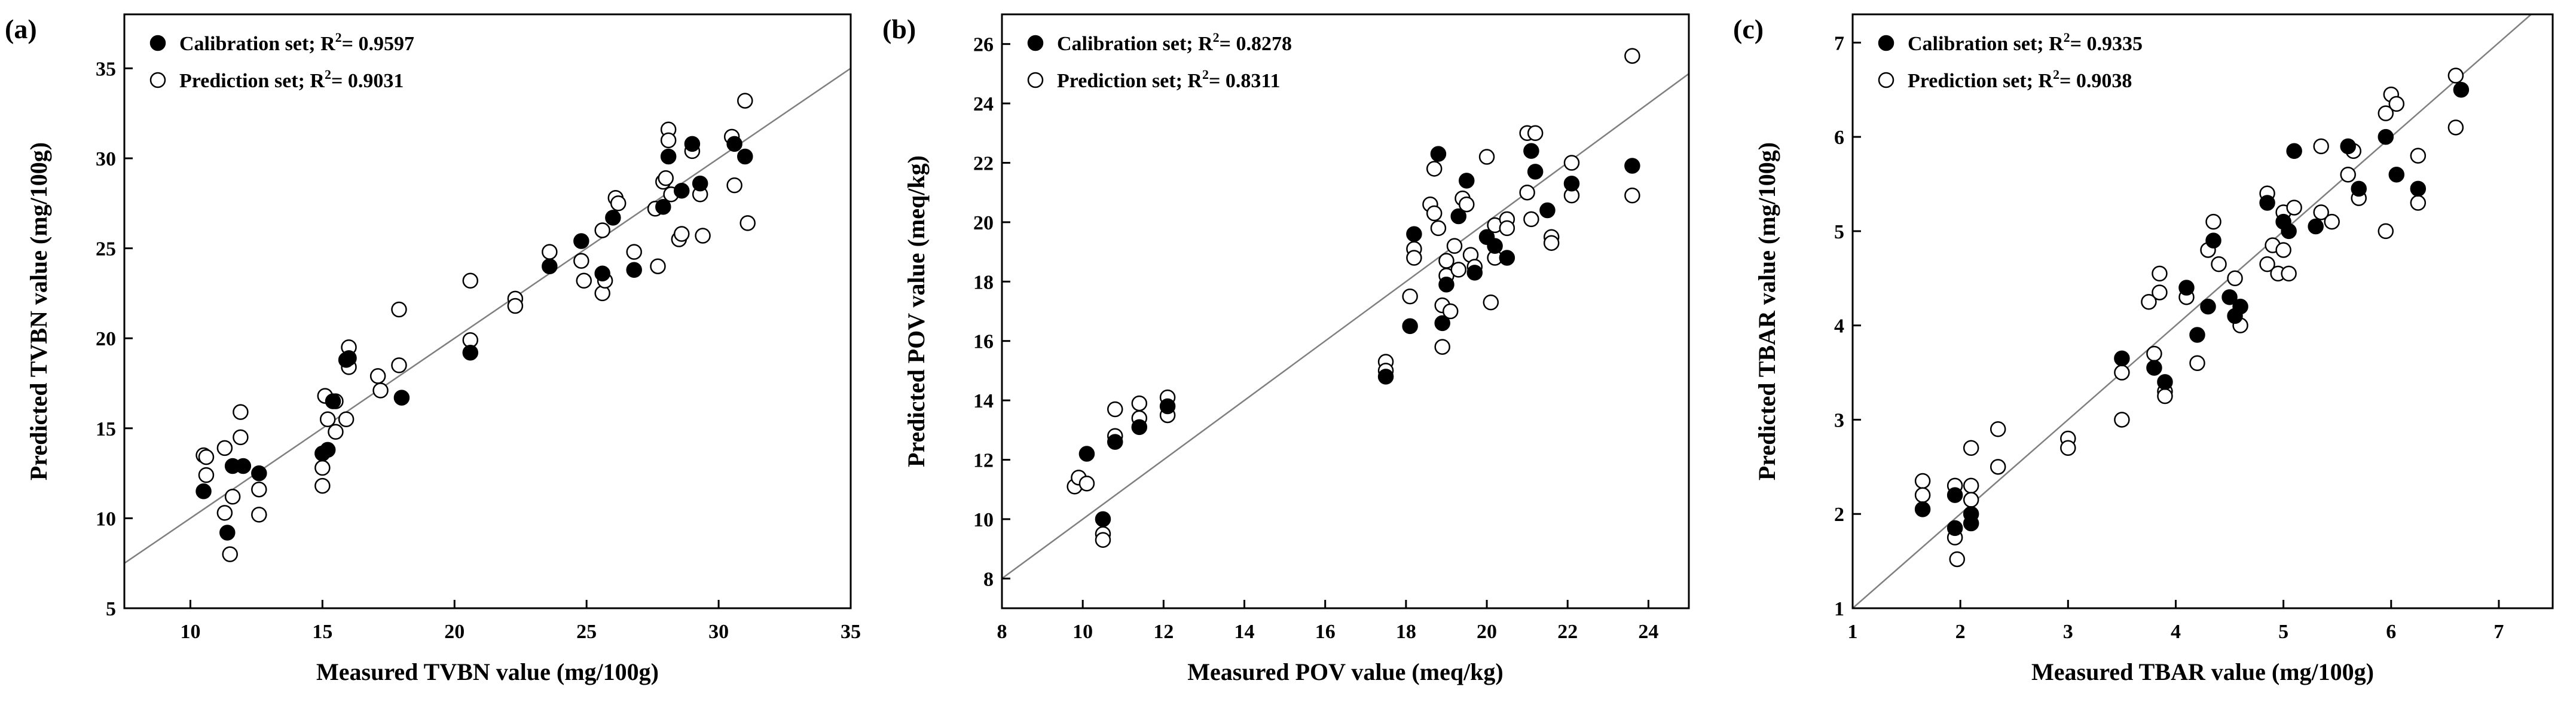 The image size is (2576, 711). I want to click on legend-entry: Prediction set; R2= 0.8311, so click(1168, 79).